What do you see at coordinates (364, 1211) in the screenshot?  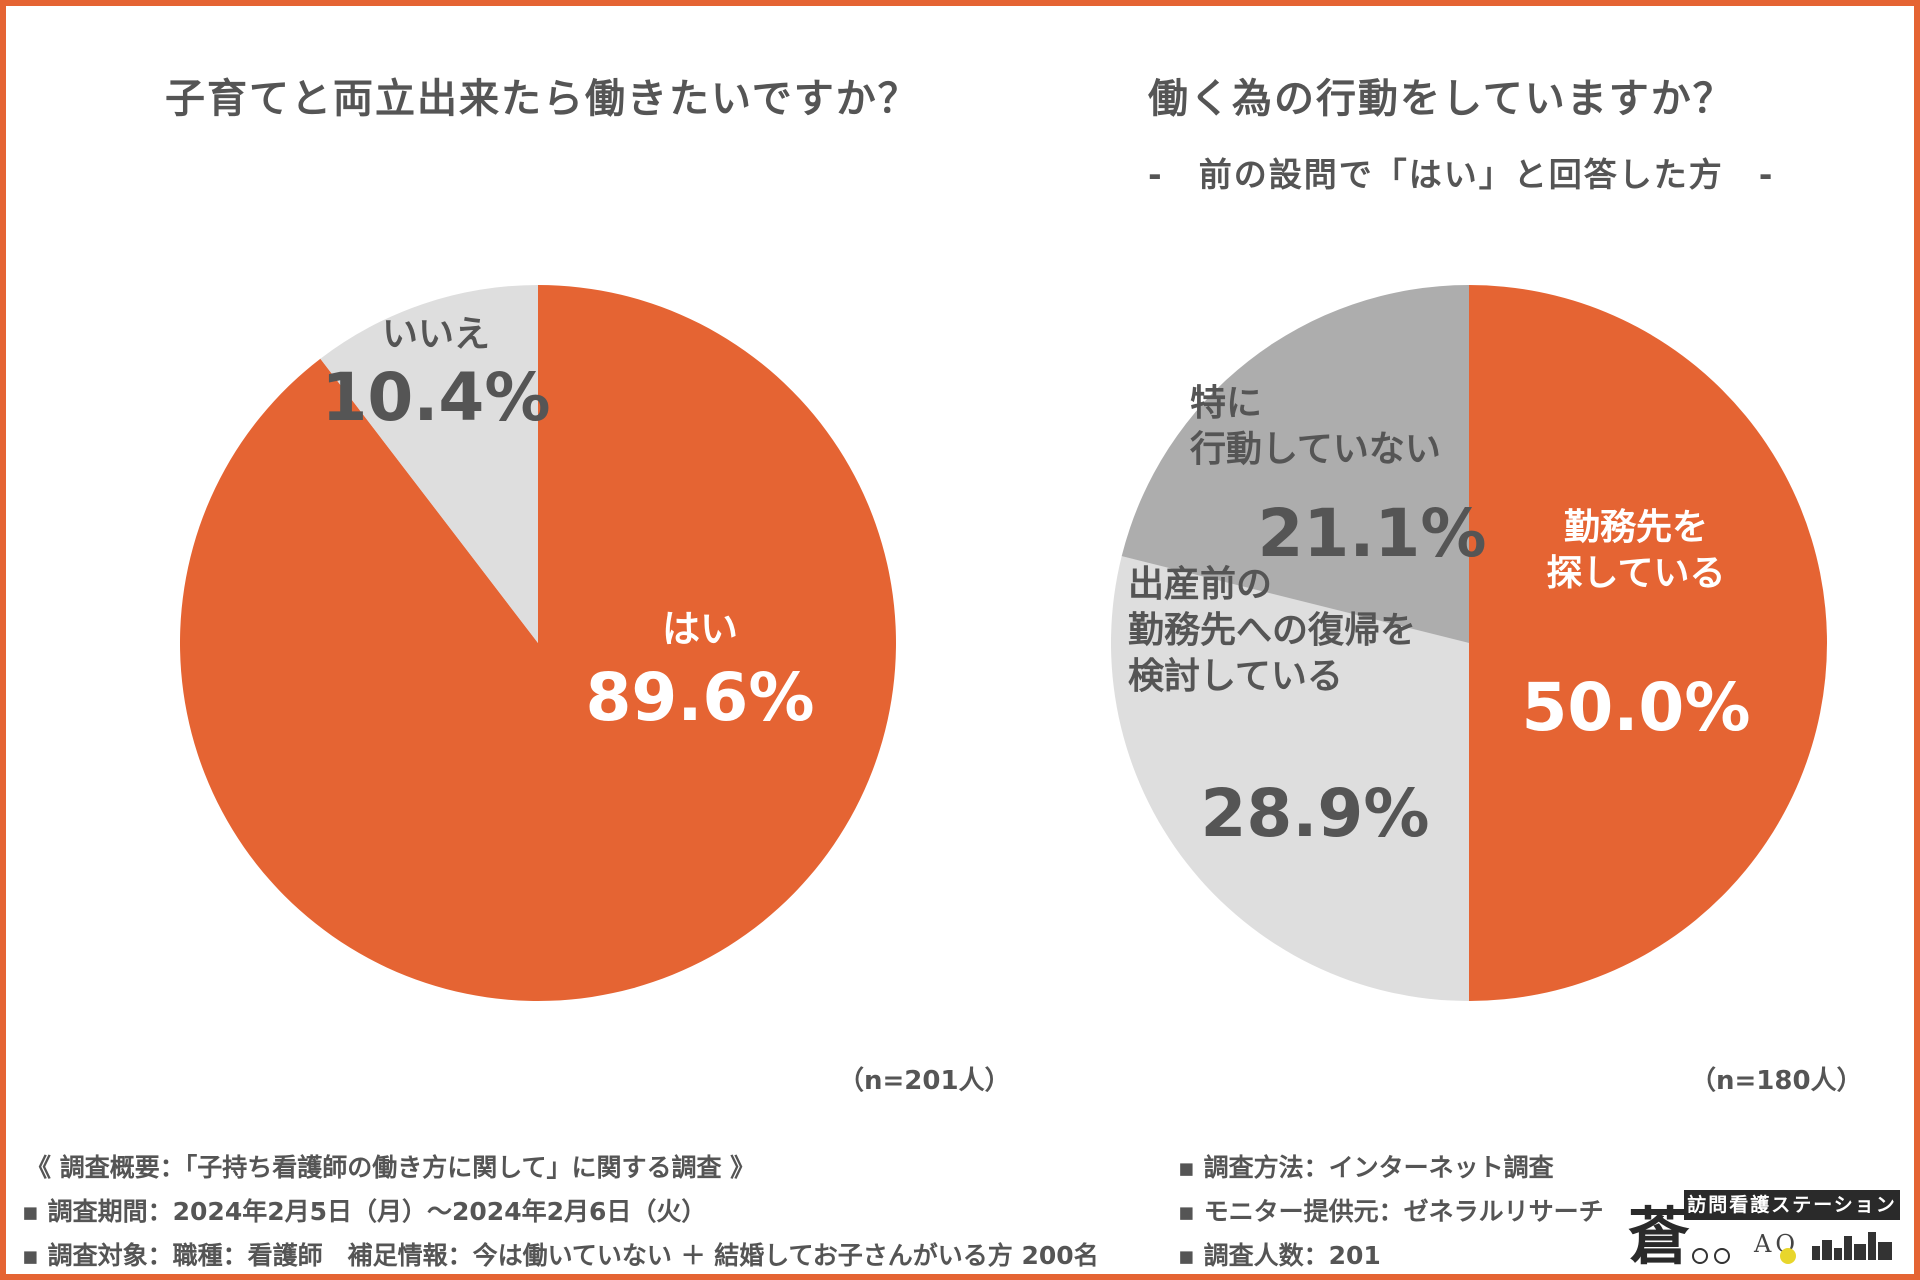 I see `footer-left-2: ▪ 調査期間：2024年2月5日（月）〜2024年2月6日（火）` at bounding box center [364, 1211].